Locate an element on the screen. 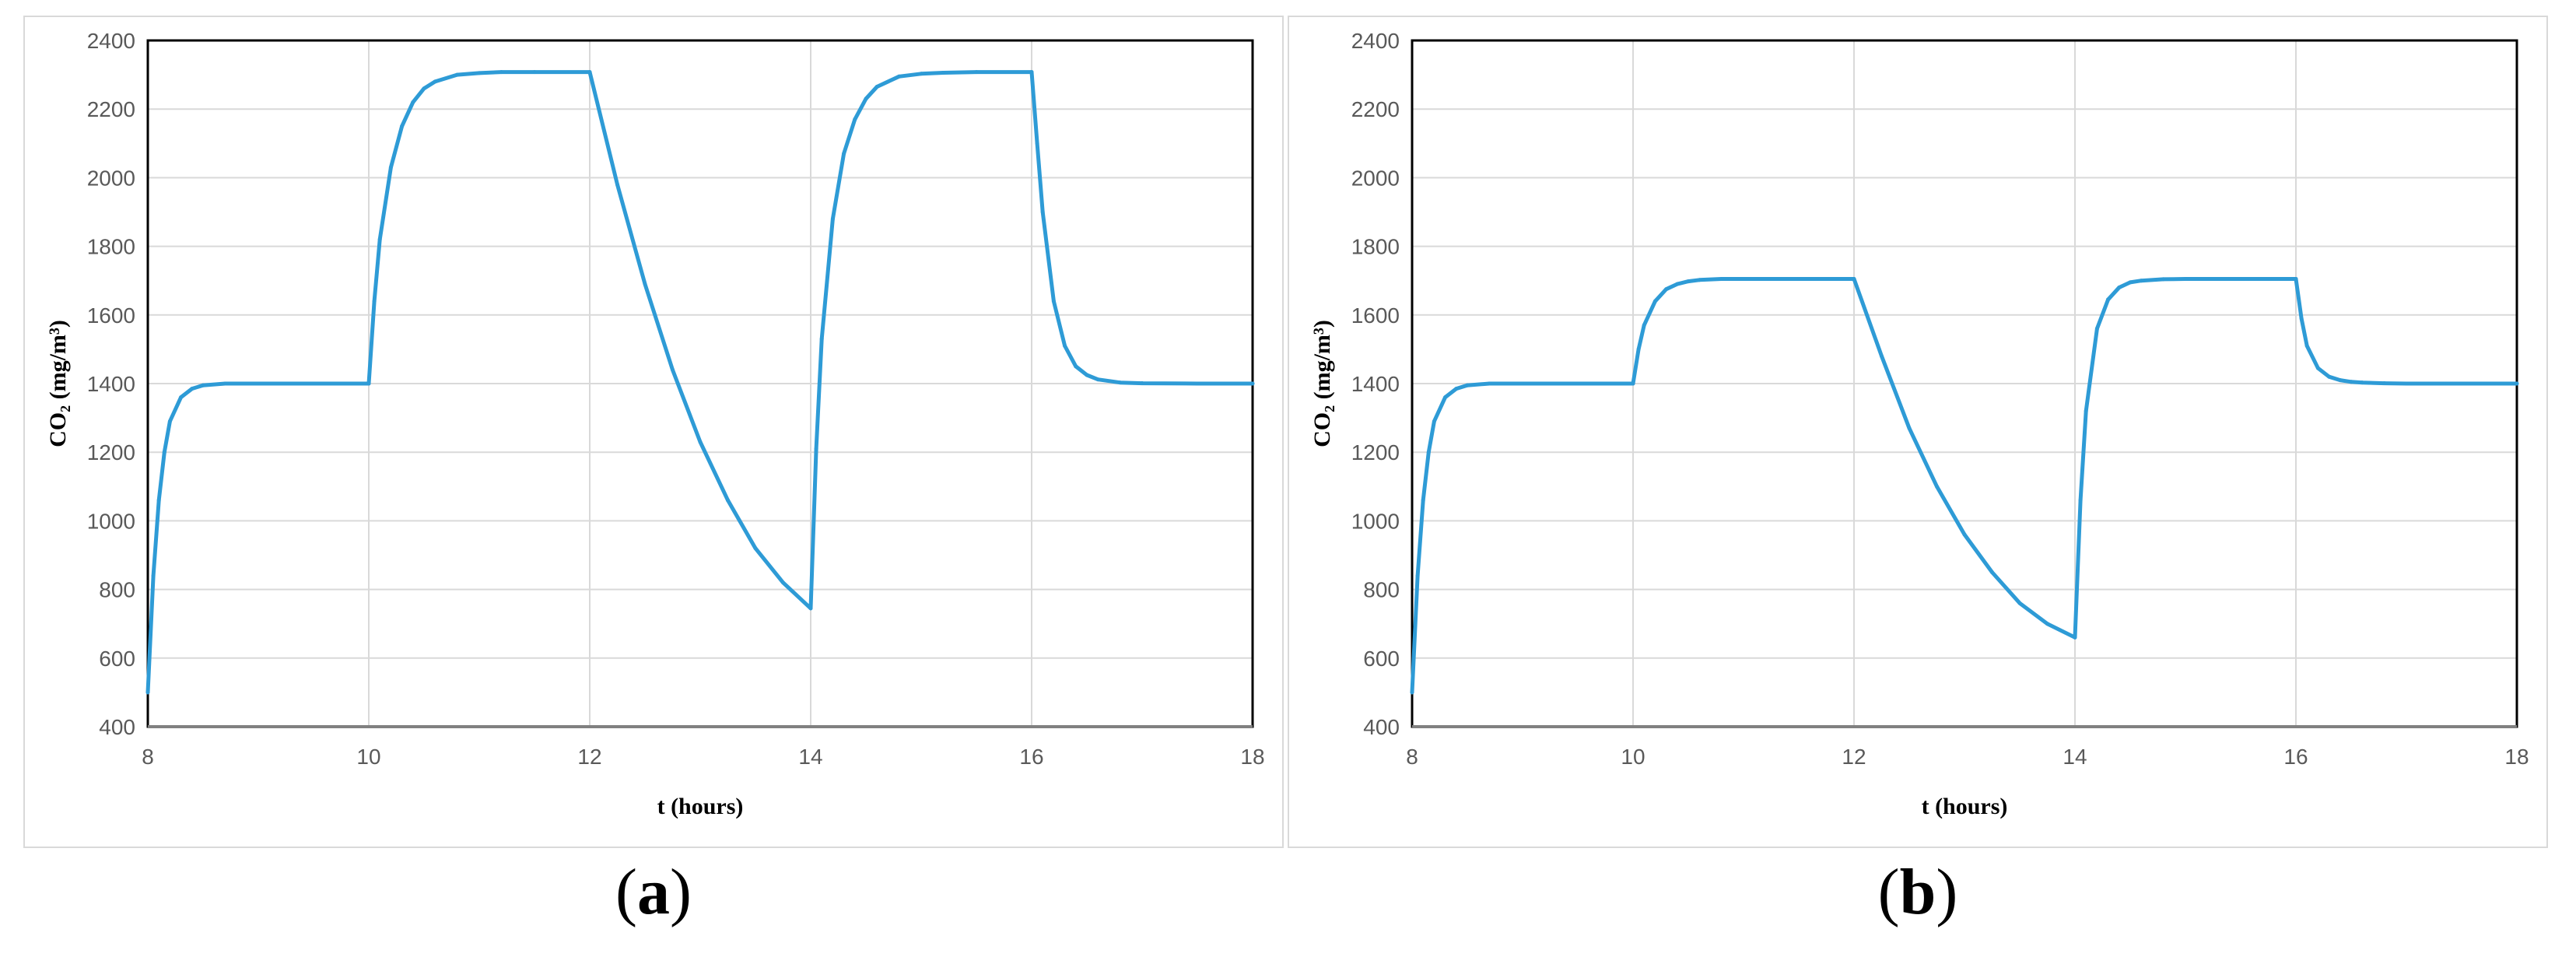 The image size is (2576, 957). caption-a-letter: a is located at coordinates (654, 892).